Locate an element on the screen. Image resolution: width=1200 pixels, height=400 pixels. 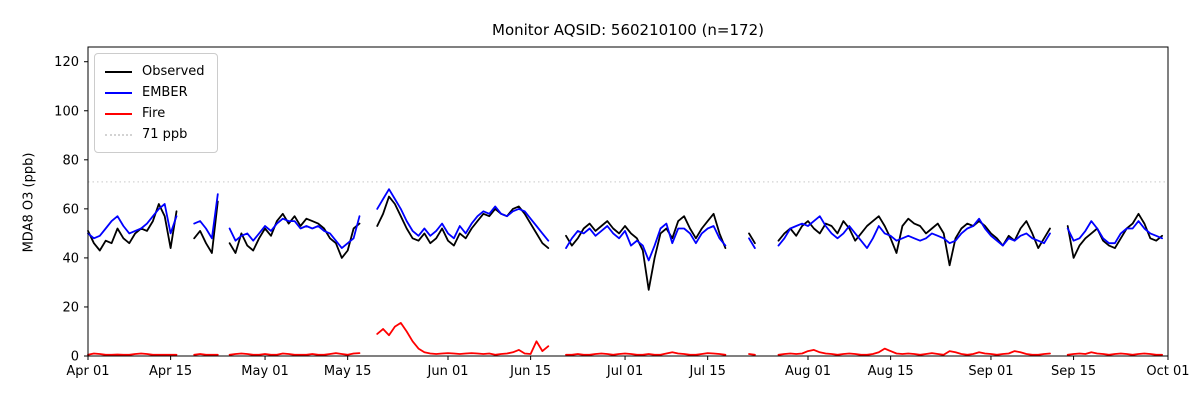
x-tick-label: Sep 15 is located at coordinates (1073, 371).